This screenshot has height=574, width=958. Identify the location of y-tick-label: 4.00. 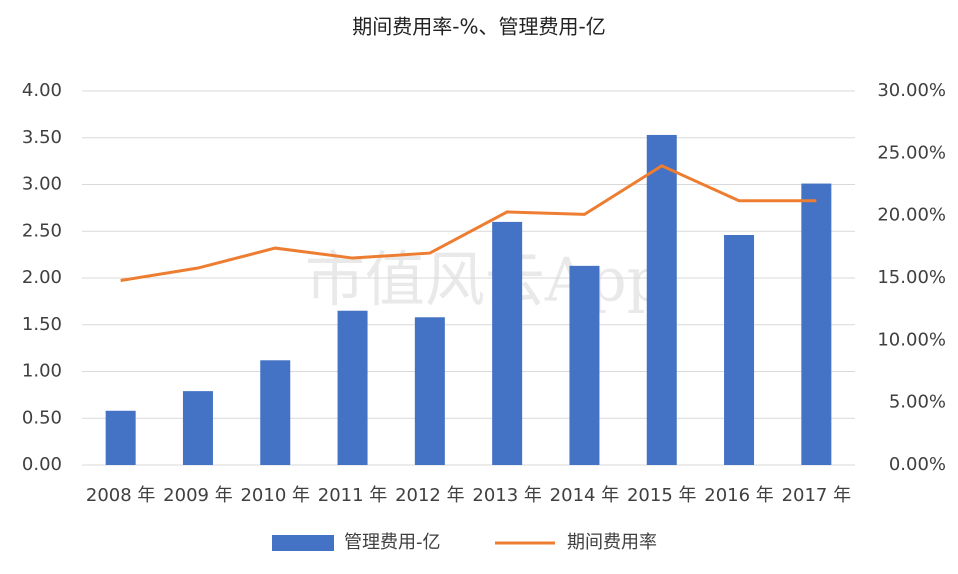
(42, 90).